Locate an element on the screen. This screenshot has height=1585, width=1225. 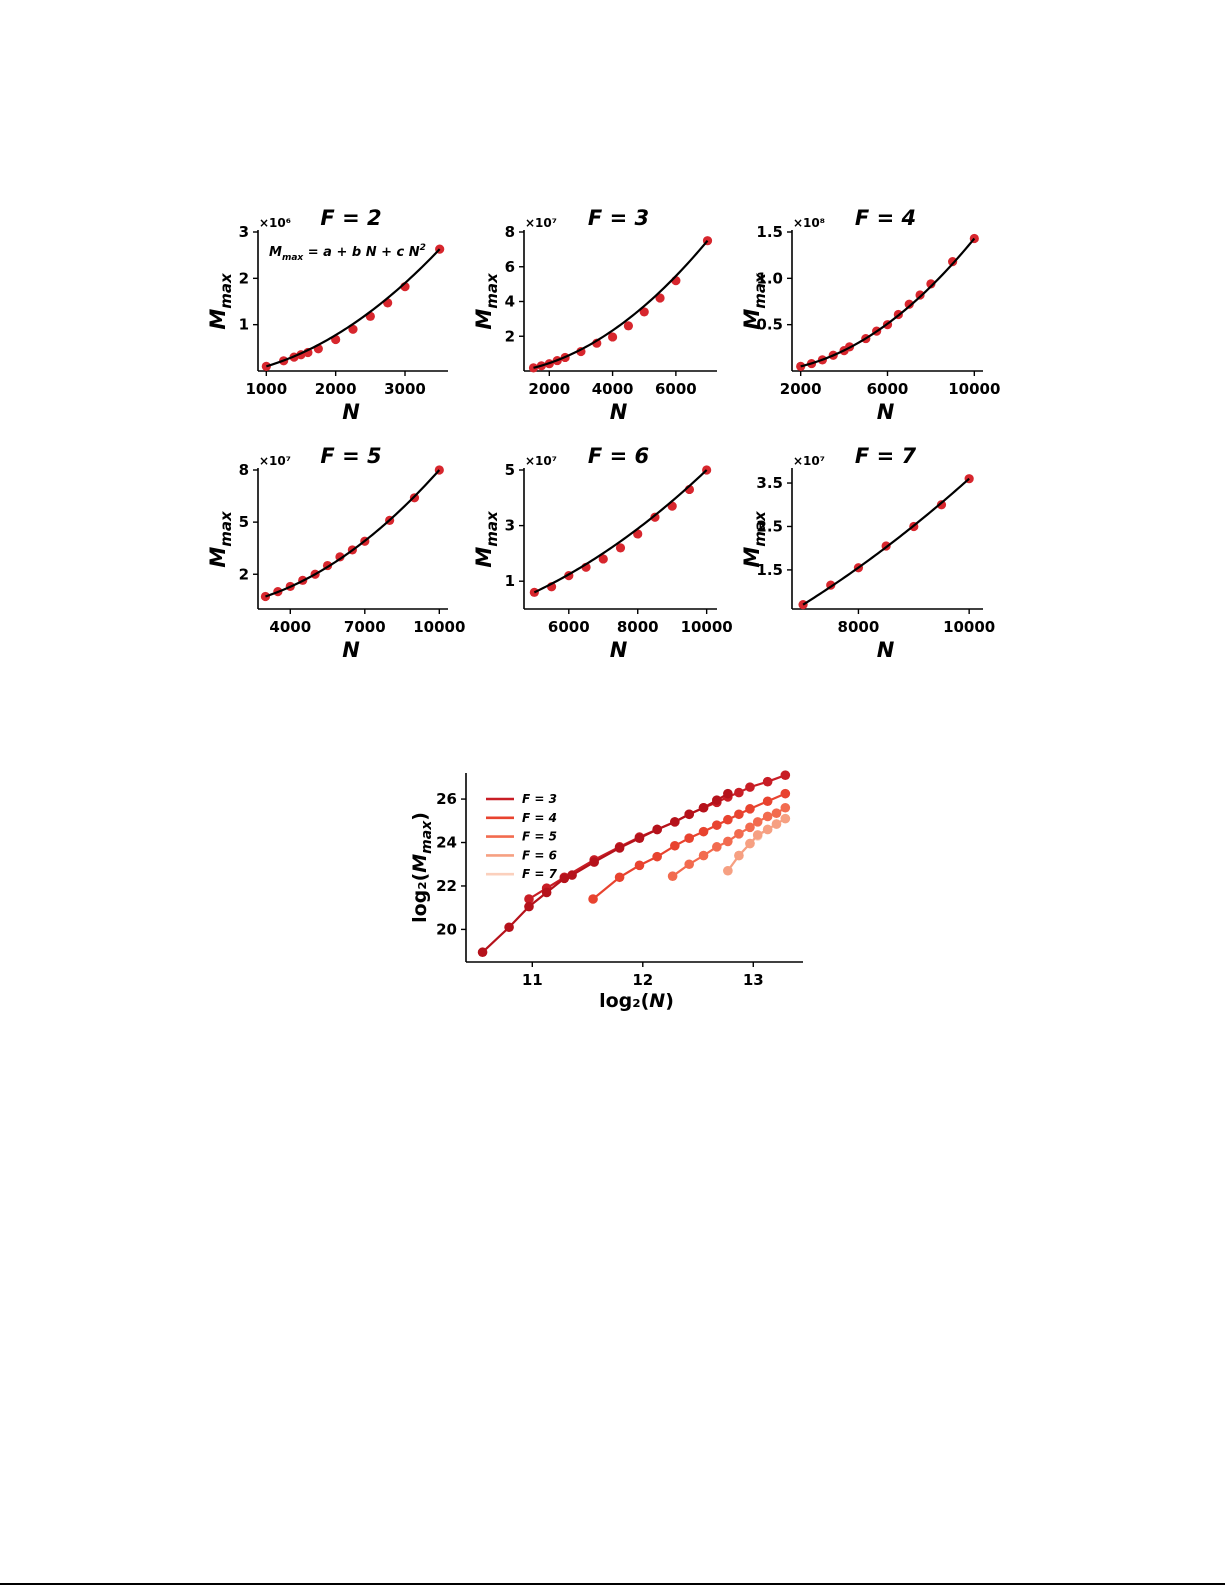
y-tick-label: 20 is located at coordinates (446, 929).